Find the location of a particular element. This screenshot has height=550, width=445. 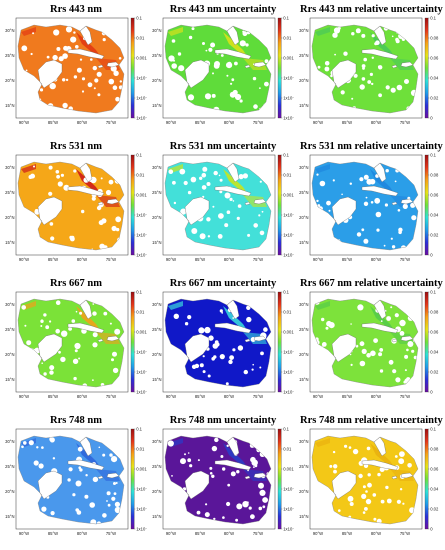

panel-title: Rrs 443 nm relative uncertainty is located at coordinates (371, 9).